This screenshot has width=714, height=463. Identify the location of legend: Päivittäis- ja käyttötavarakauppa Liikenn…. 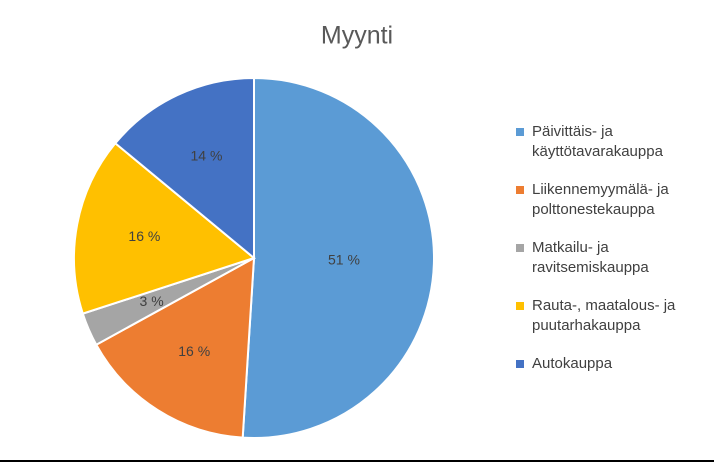
(611, 248).